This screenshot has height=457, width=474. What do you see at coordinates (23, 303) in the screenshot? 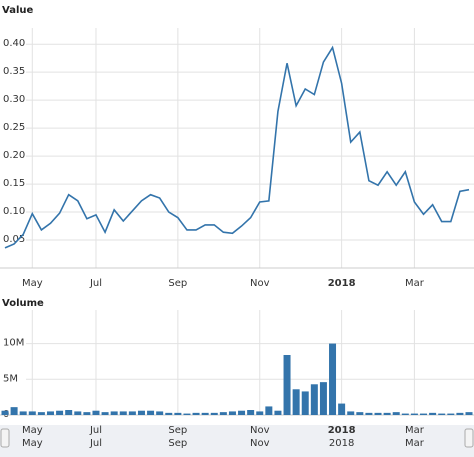
I see `volume-title: Volume` at bounding box center [23, 303].